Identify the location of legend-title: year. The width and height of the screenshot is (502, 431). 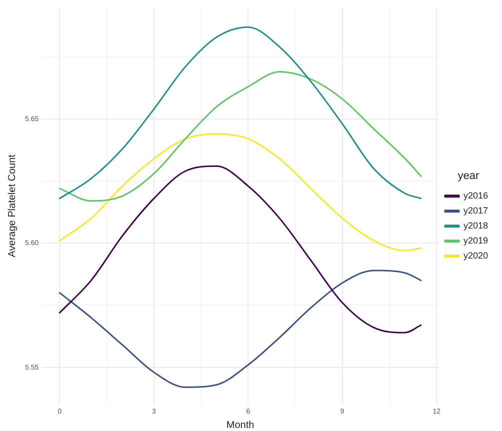
(469, 176).